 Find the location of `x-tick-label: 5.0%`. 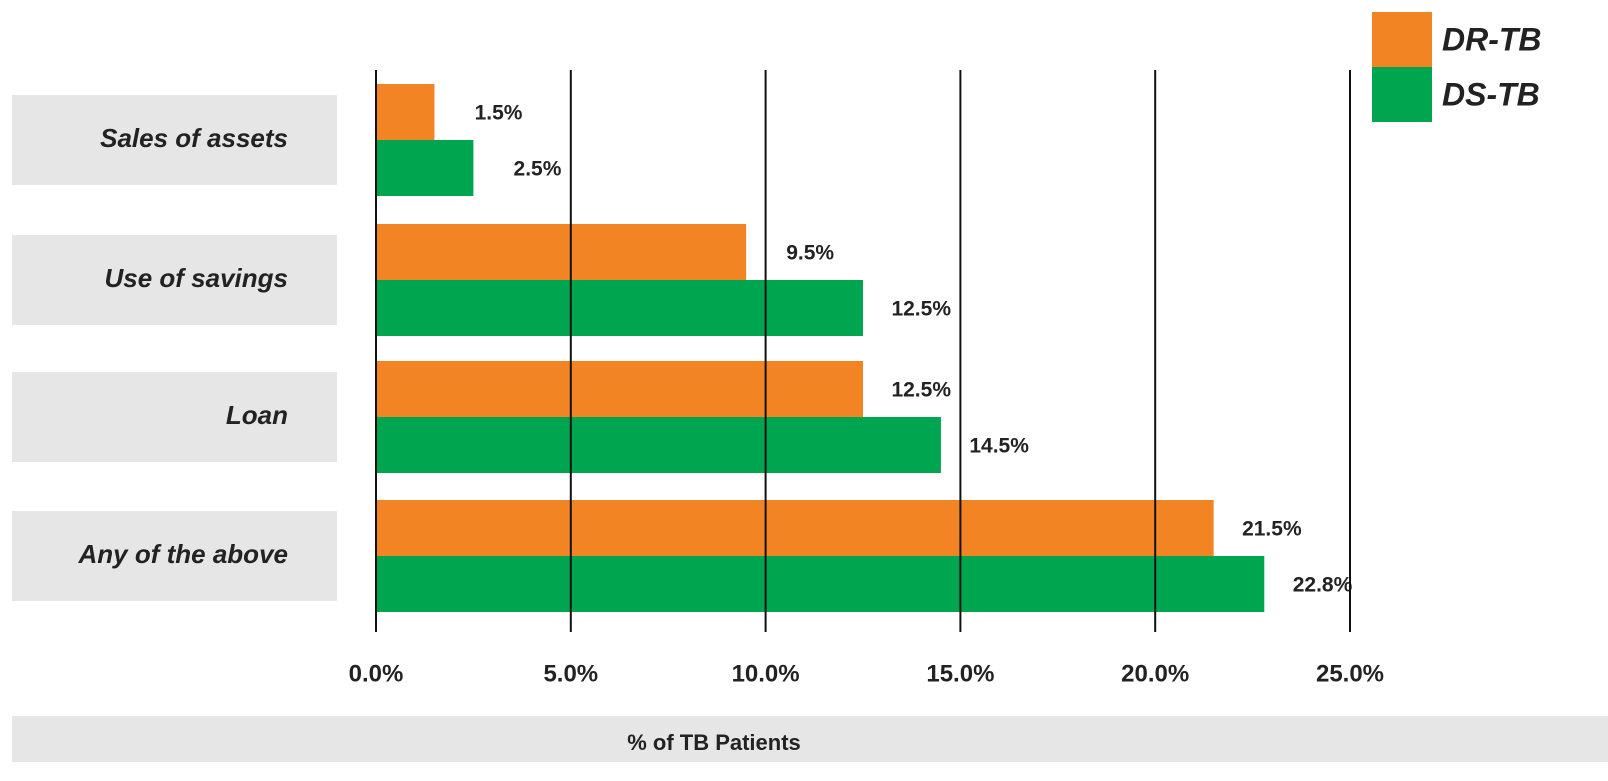

x-tick-label: 5.0% is located at coordinates (570, 673).